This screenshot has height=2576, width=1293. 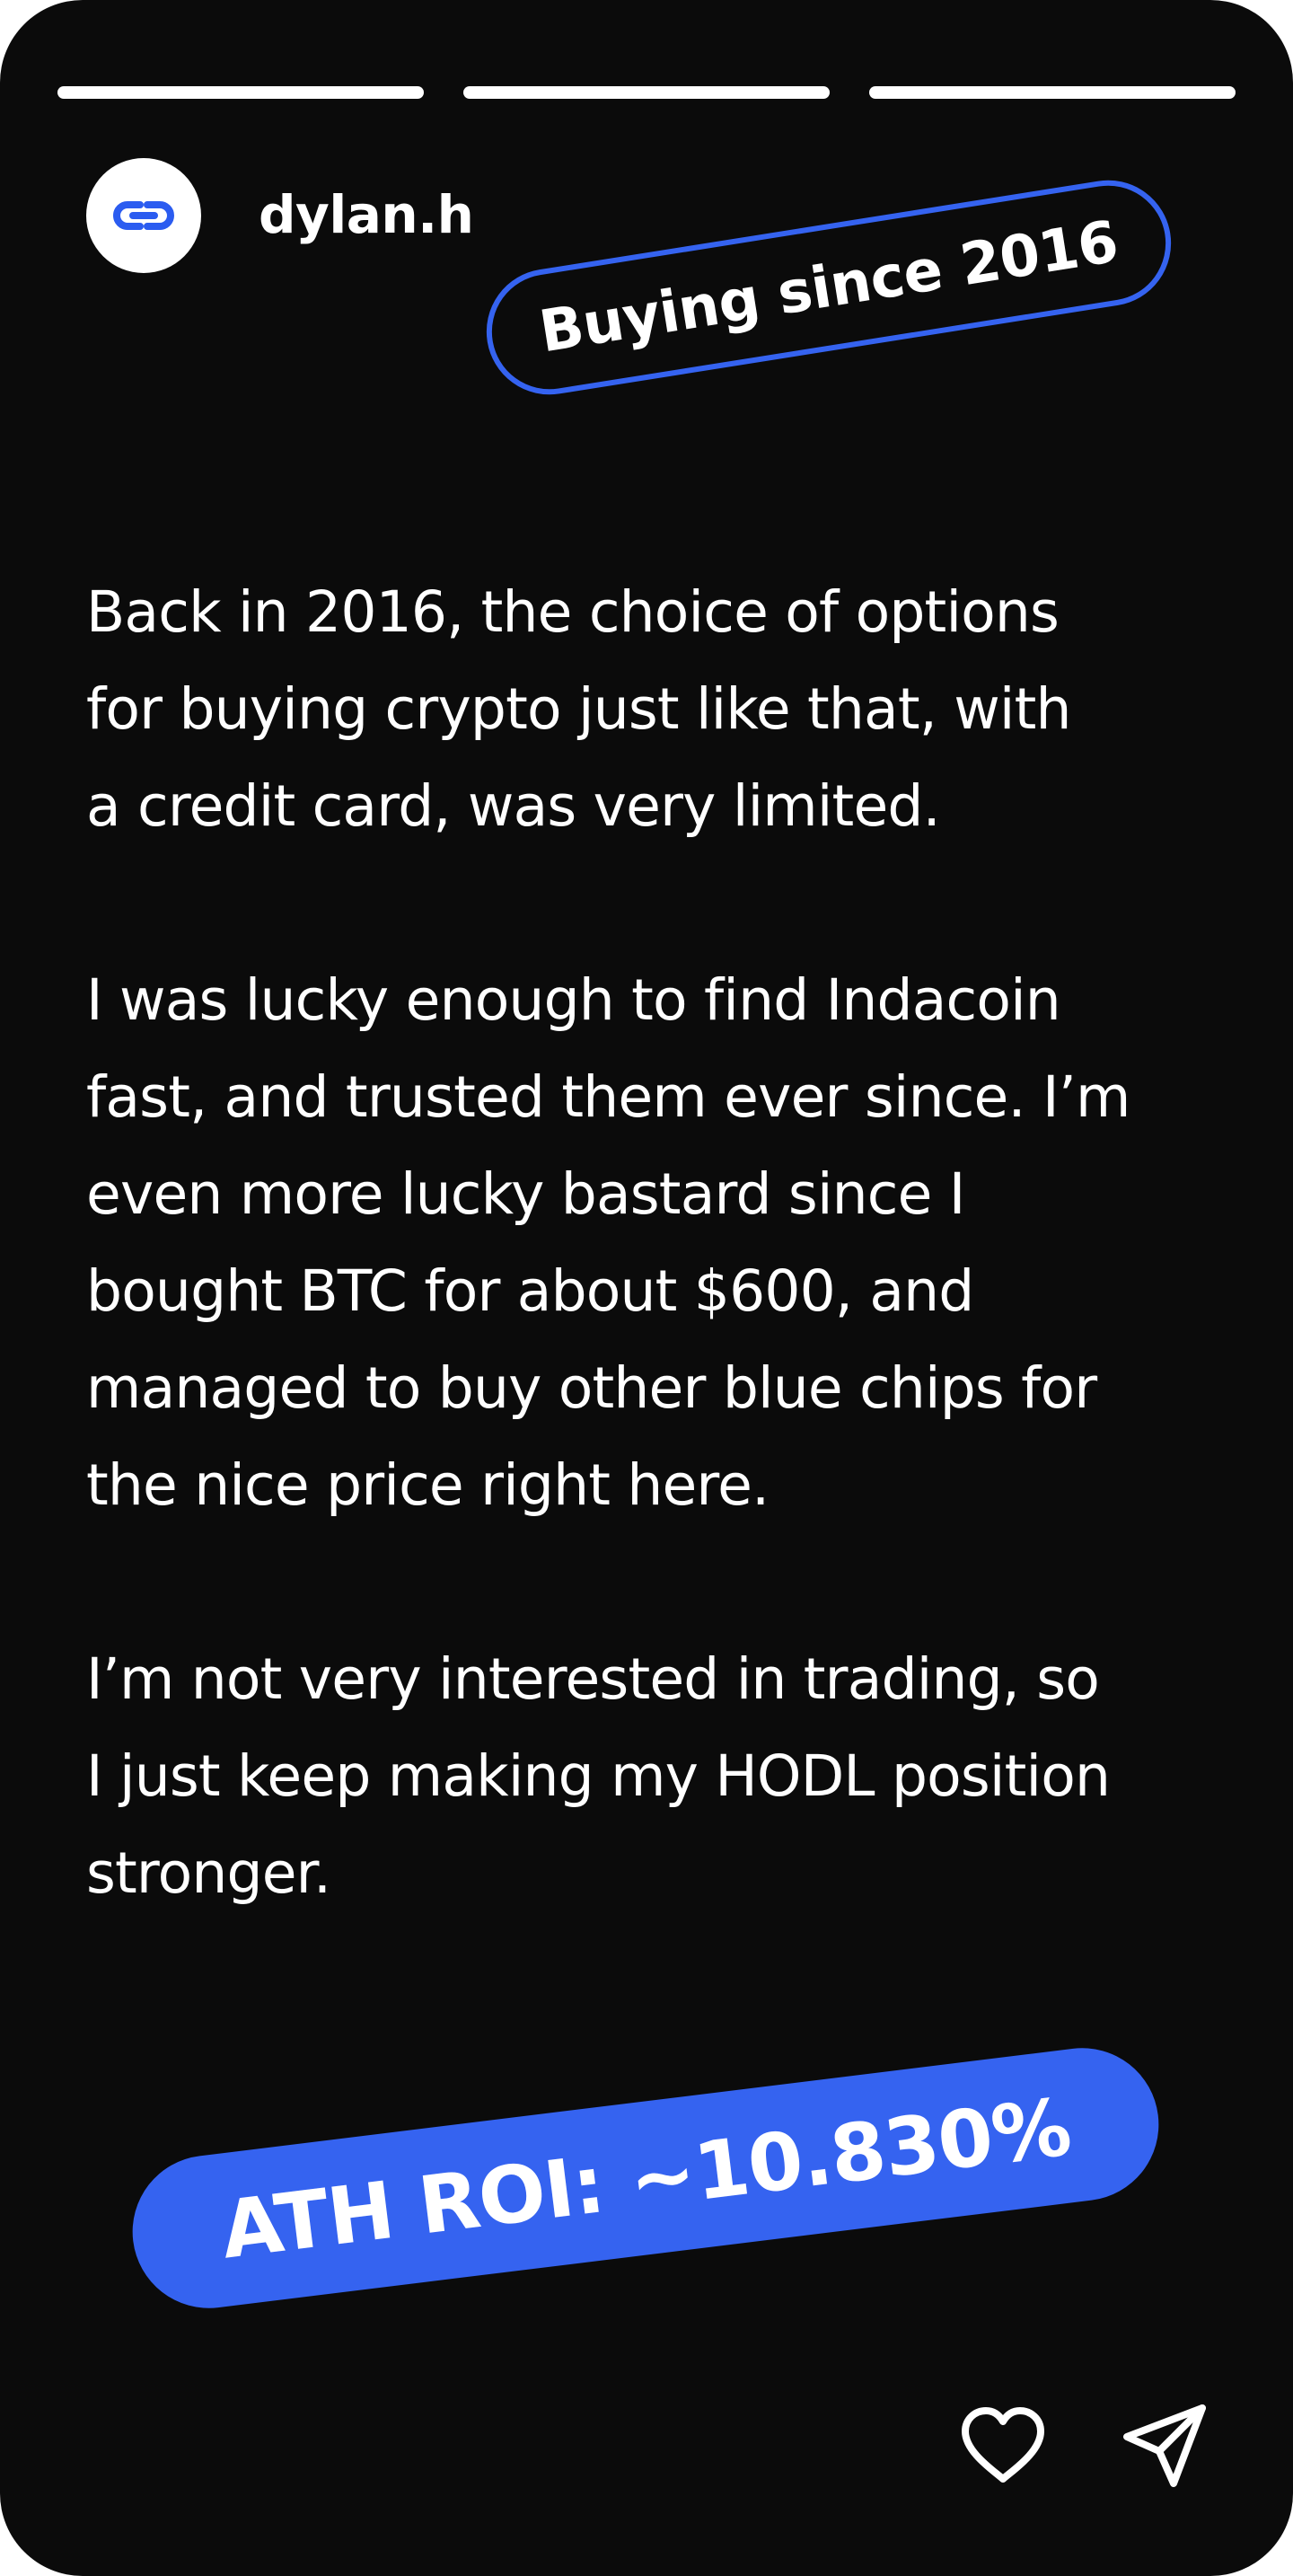 What do you see at coordinates (366, 214) in the screenshot?
I see `username: dylan.h` at bounding box center [366, 214].